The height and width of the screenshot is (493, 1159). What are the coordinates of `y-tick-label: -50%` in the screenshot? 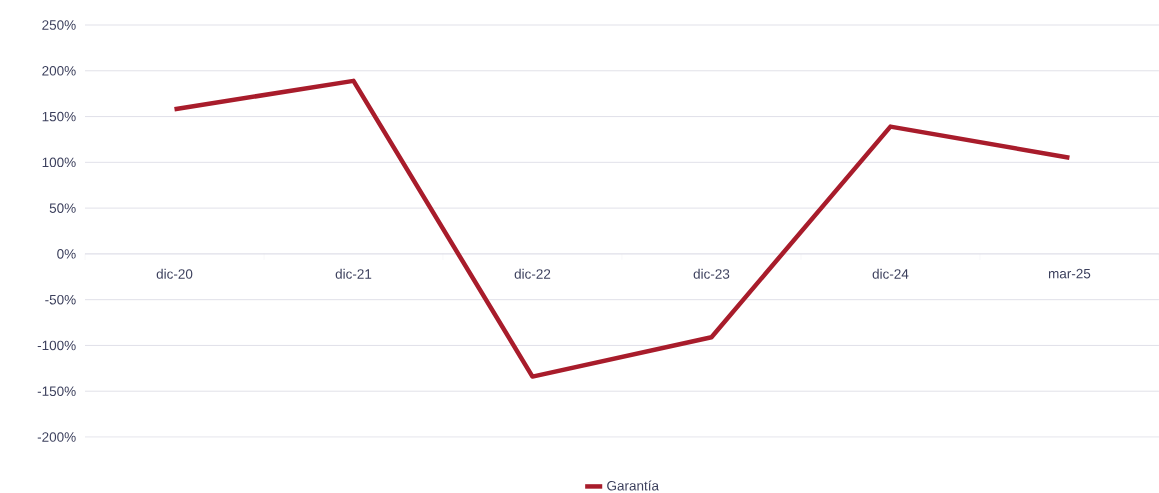 It's located at (60, 299).